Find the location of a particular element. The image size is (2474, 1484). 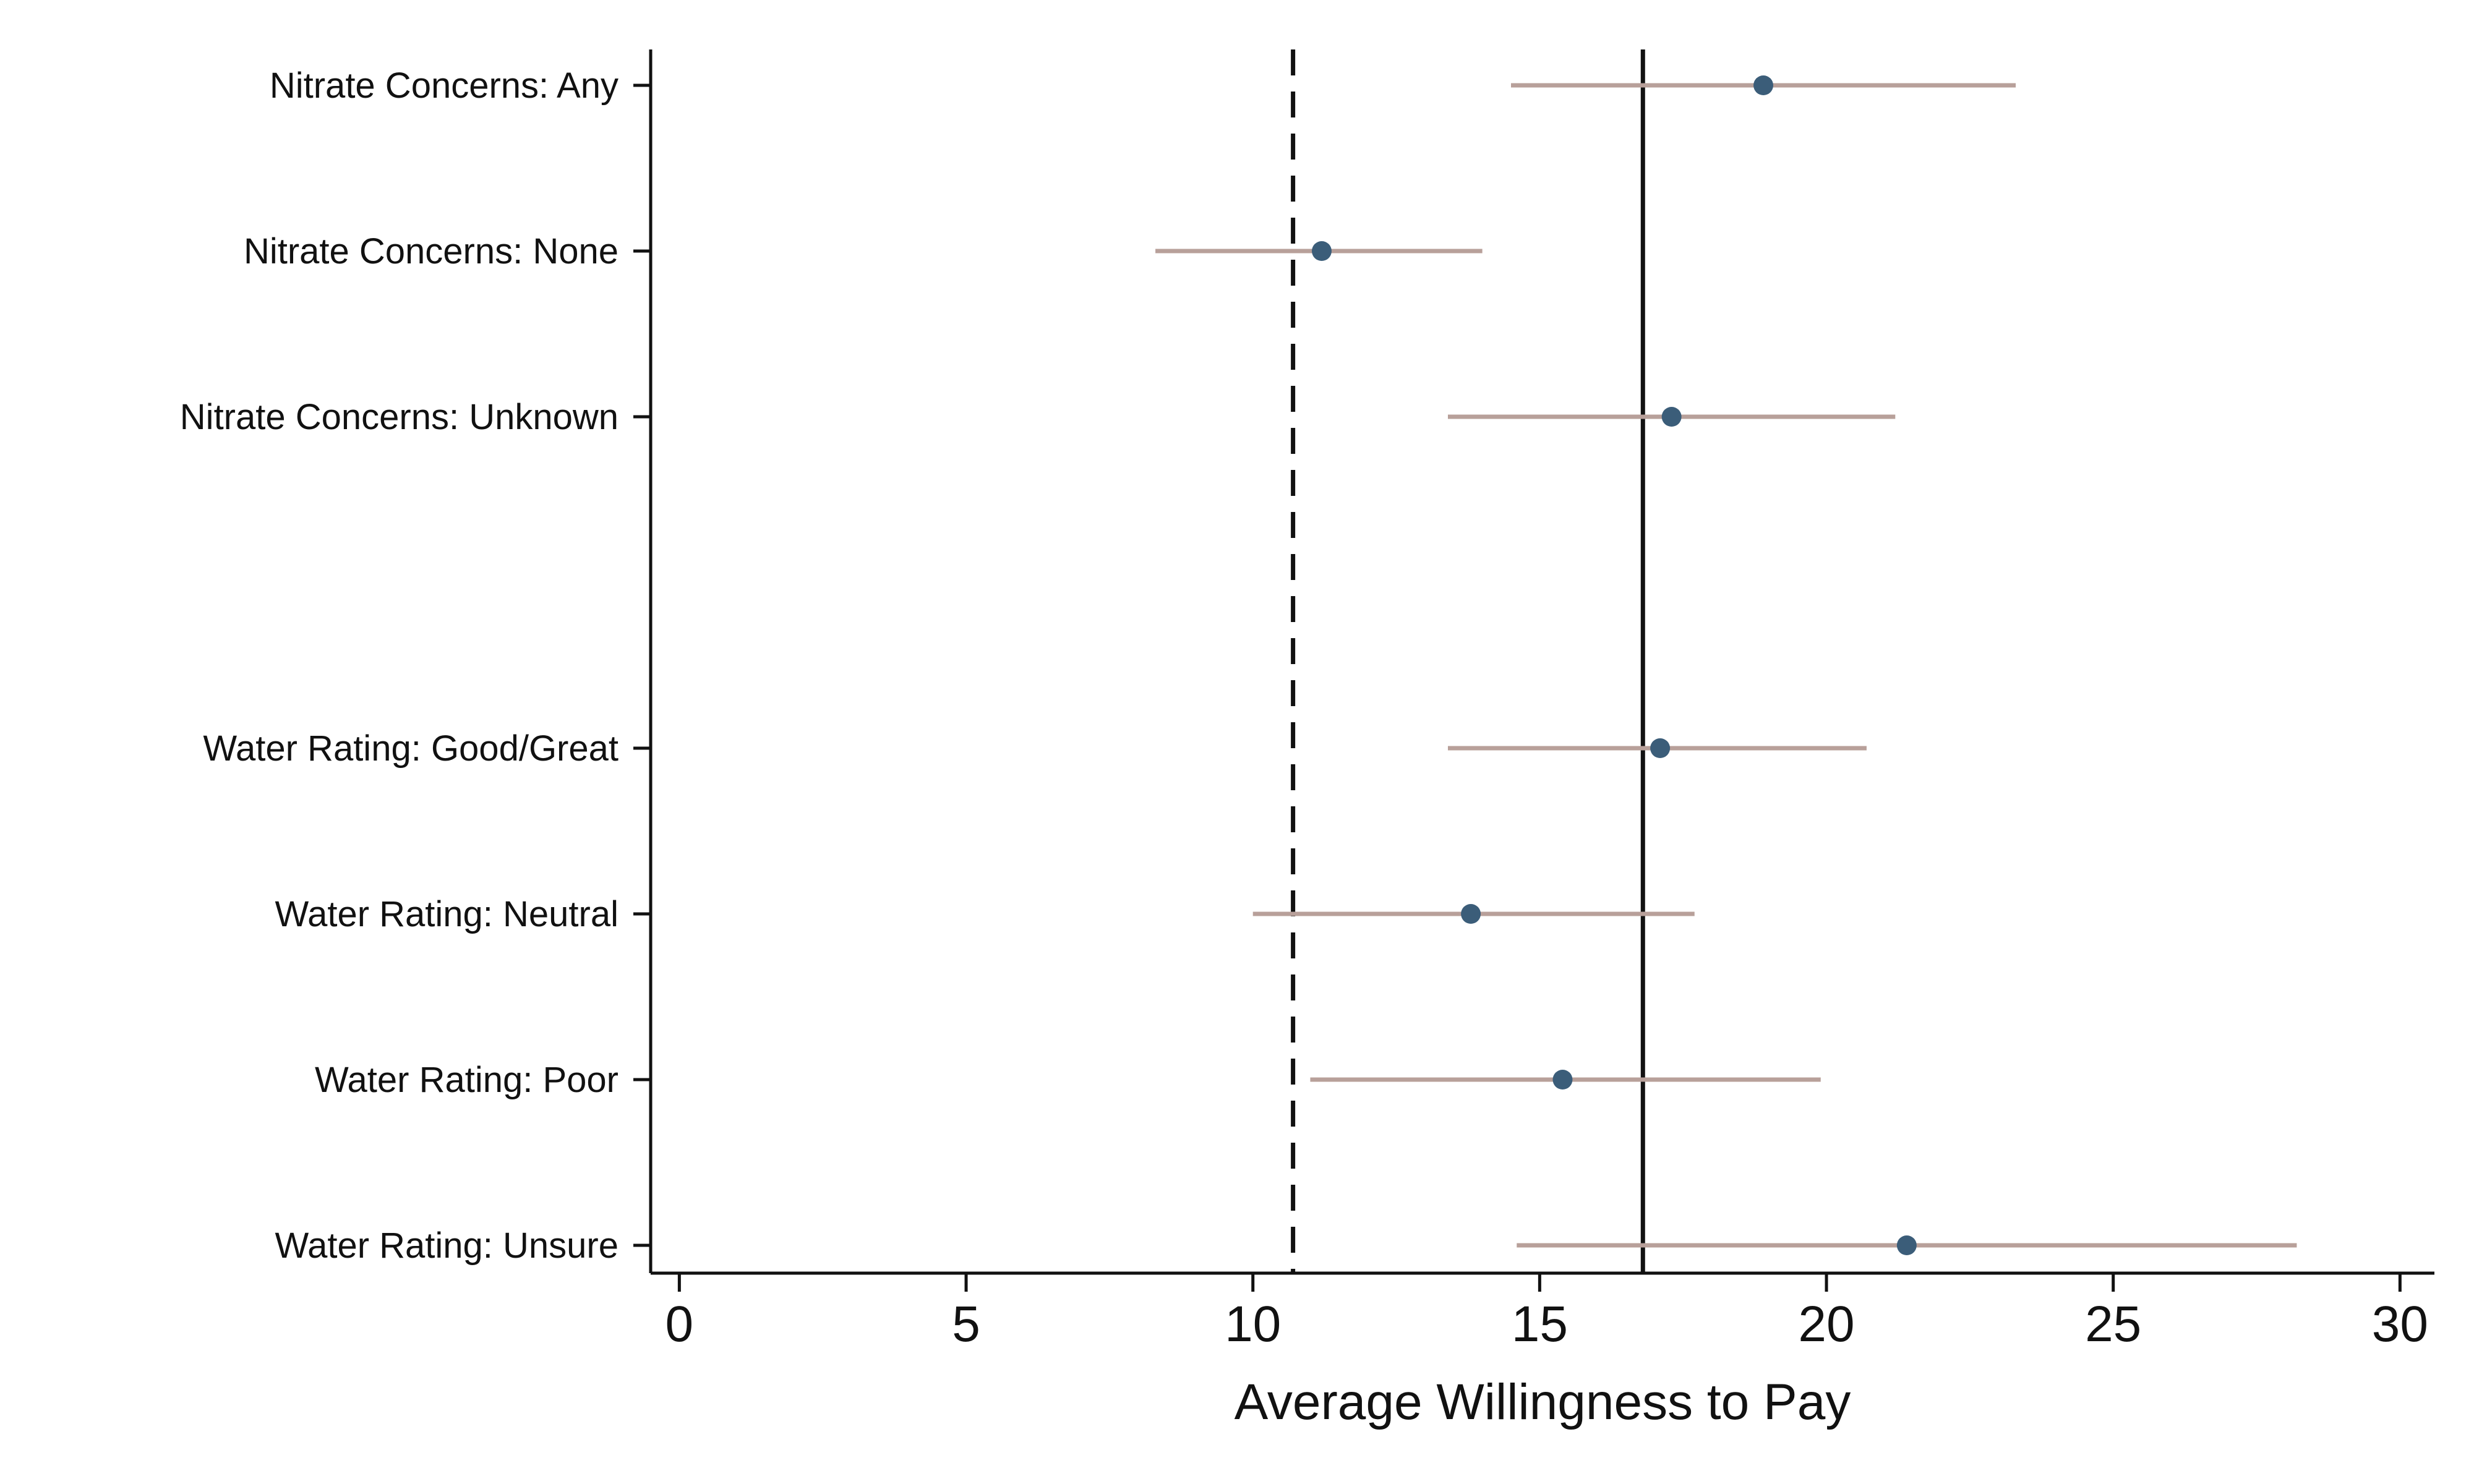

x-axis: 0 5 10 15 20 25 30 is located at coordinates (1542, 1311).